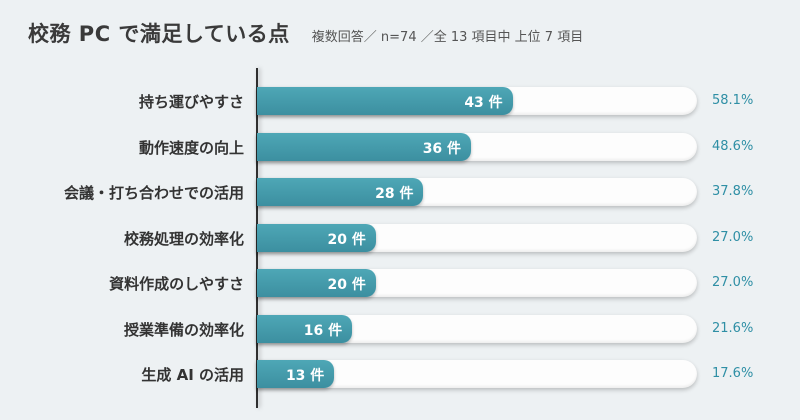 The width and height of the screenshot is (800, 420). What do you see at coordinates (159, 34) in the screenshot?
I see `chart-title: 校務 PC で満足している点` at bounding box center [159, 34].